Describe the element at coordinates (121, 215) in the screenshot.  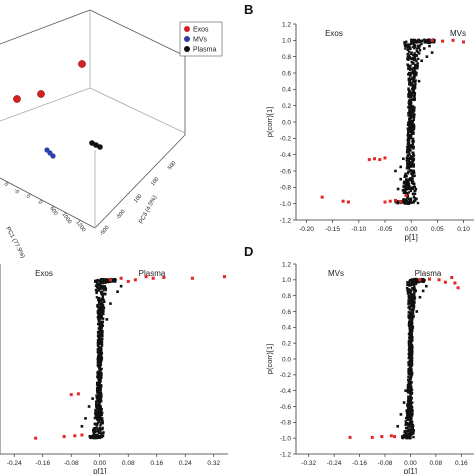
I see `pc3-tick: -300` at that location.